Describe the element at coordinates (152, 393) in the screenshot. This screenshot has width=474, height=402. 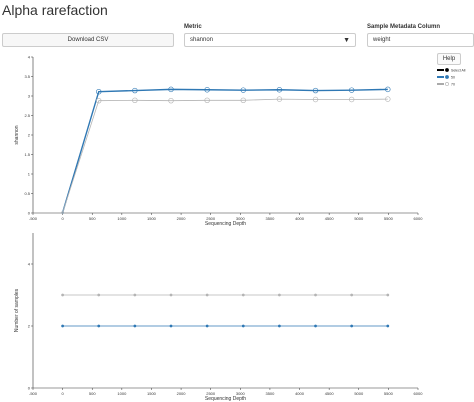
I see `x-tick-label: 1500` at that location.